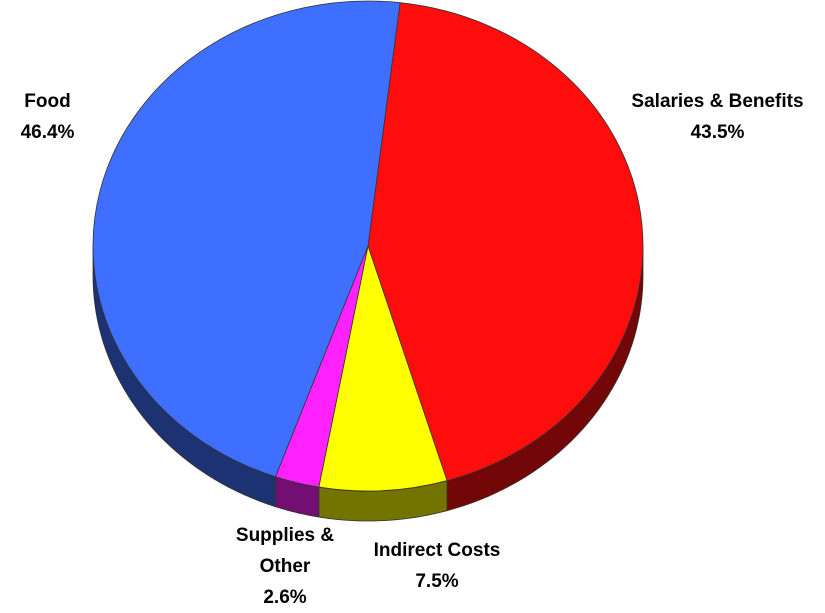 The image size is (825, 613). I want to click on category-label: Food, so click(47, 101).